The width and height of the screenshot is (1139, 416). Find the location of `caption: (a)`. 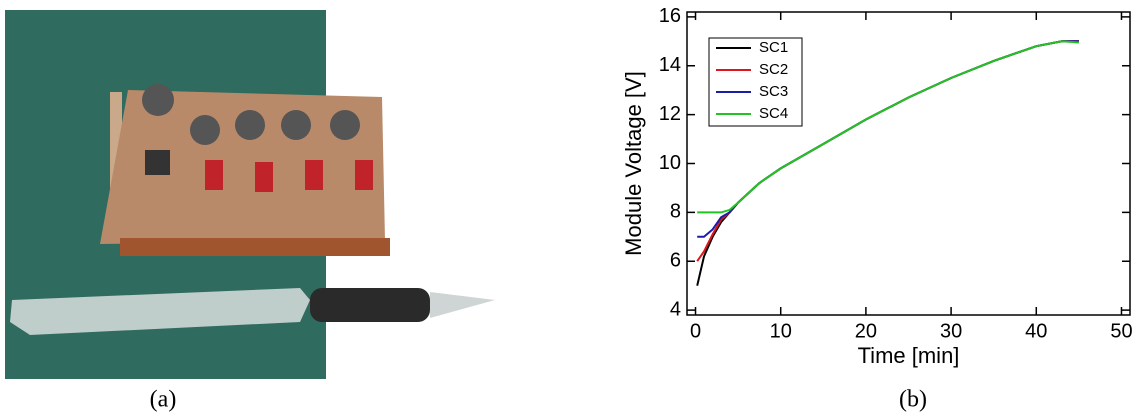

caption: (a) is located at coordinates (163, 400).